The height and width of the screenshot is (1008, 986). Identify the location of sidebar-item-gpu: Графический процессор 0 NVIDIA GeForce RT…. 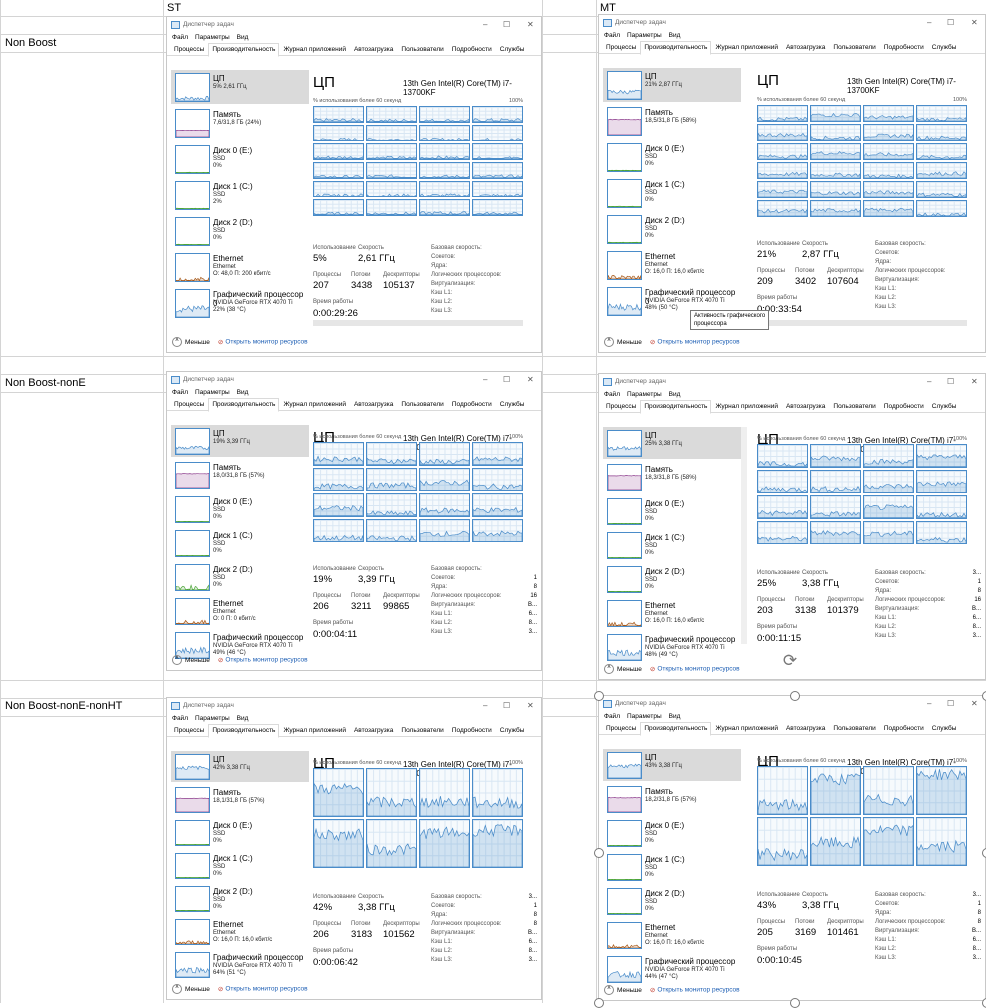
(240, 303).